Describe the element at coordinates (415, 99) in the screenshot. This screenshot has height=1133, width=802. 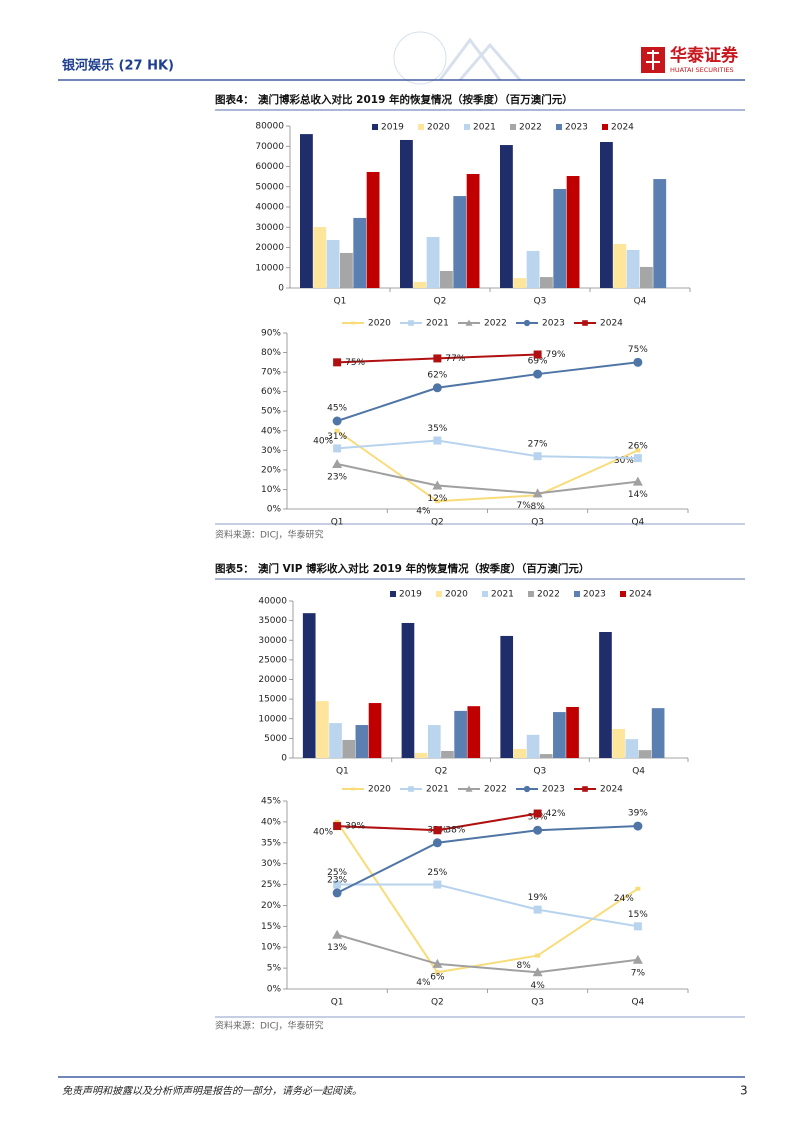
I see `figure-title: 澳门博彩总收入对比 2019 年的恢复情况（按季度）（百万澳门元）` at that location.